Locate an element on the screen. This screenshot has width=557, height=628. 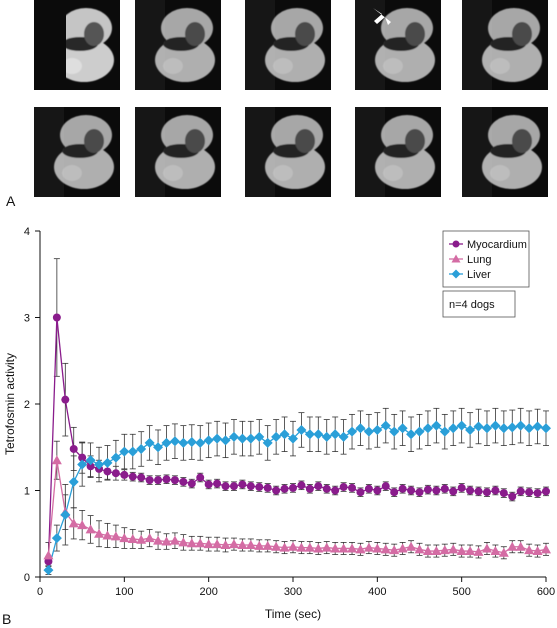
x-tick-label: 600 is located at coordinates (546, 592).